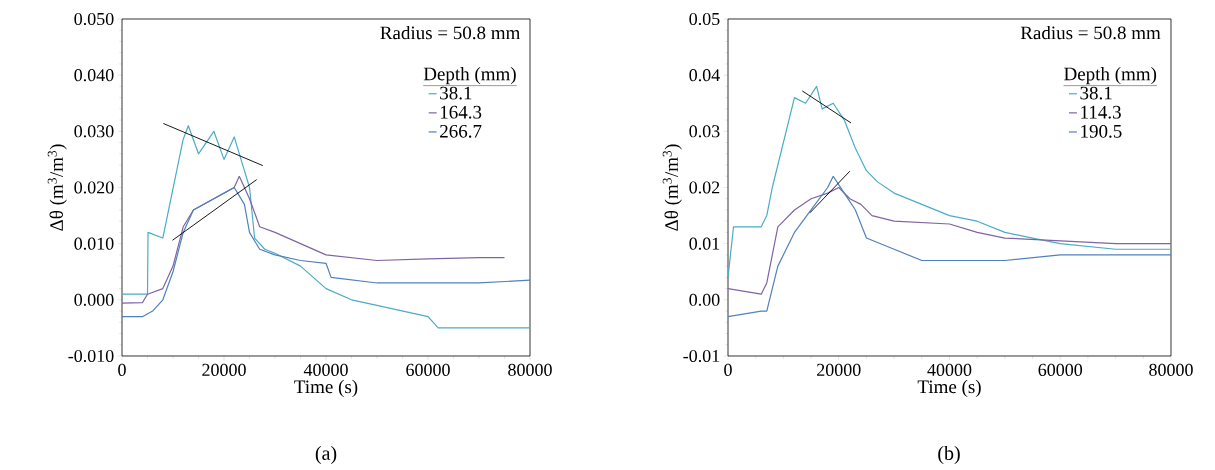  I want to click on legend-label: 266.7, so click(461, 131).